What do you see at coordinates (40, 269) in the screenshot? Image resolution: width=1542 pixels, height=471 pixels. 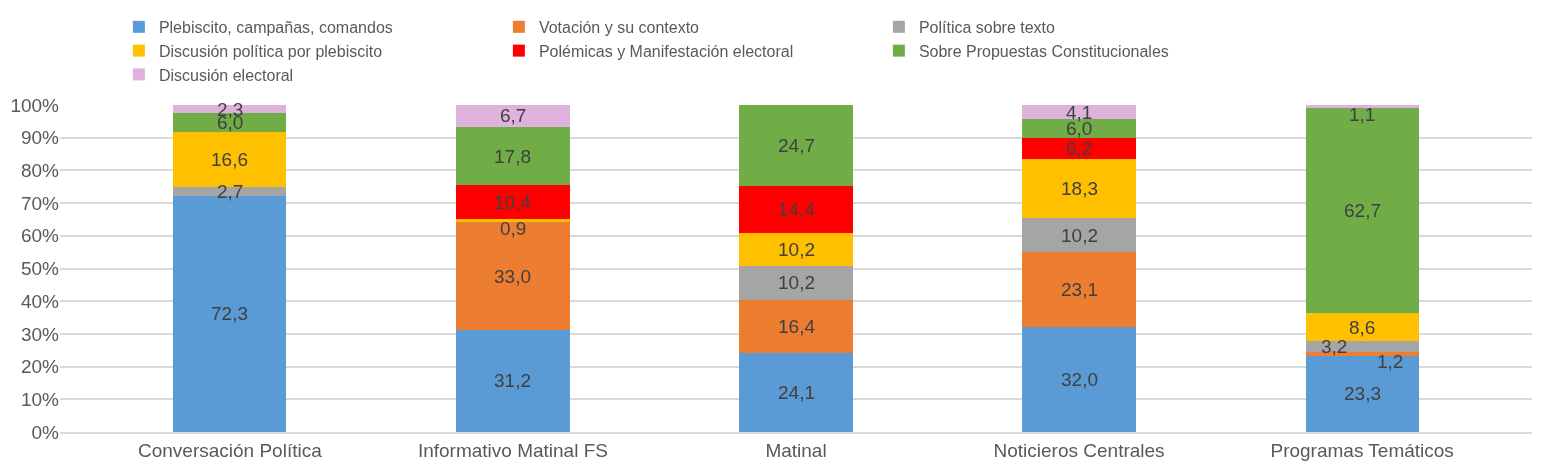 I see `y-tick-label: 50%` at bounding box center [40, 269].